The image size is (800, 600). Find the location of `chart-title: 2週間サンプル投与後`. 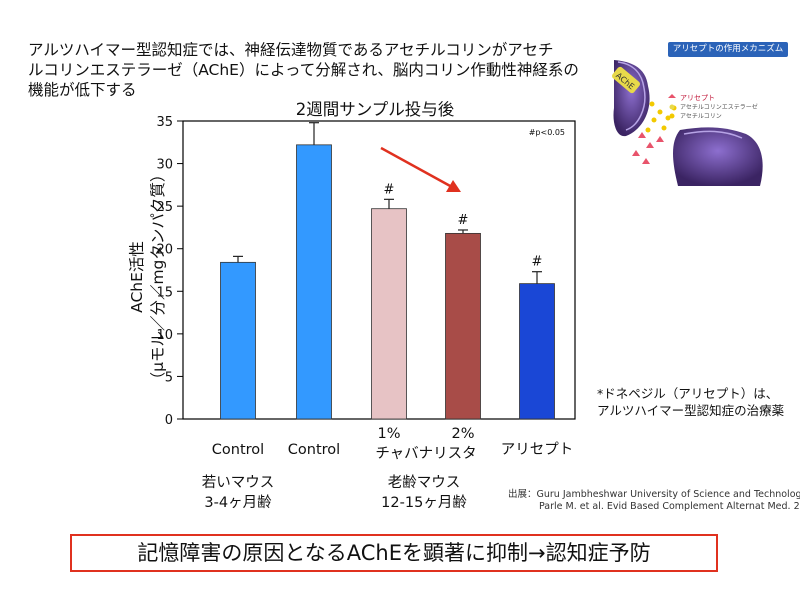

chart-title: 2週間サンプル投与後 is located at coordinates (375, 109).